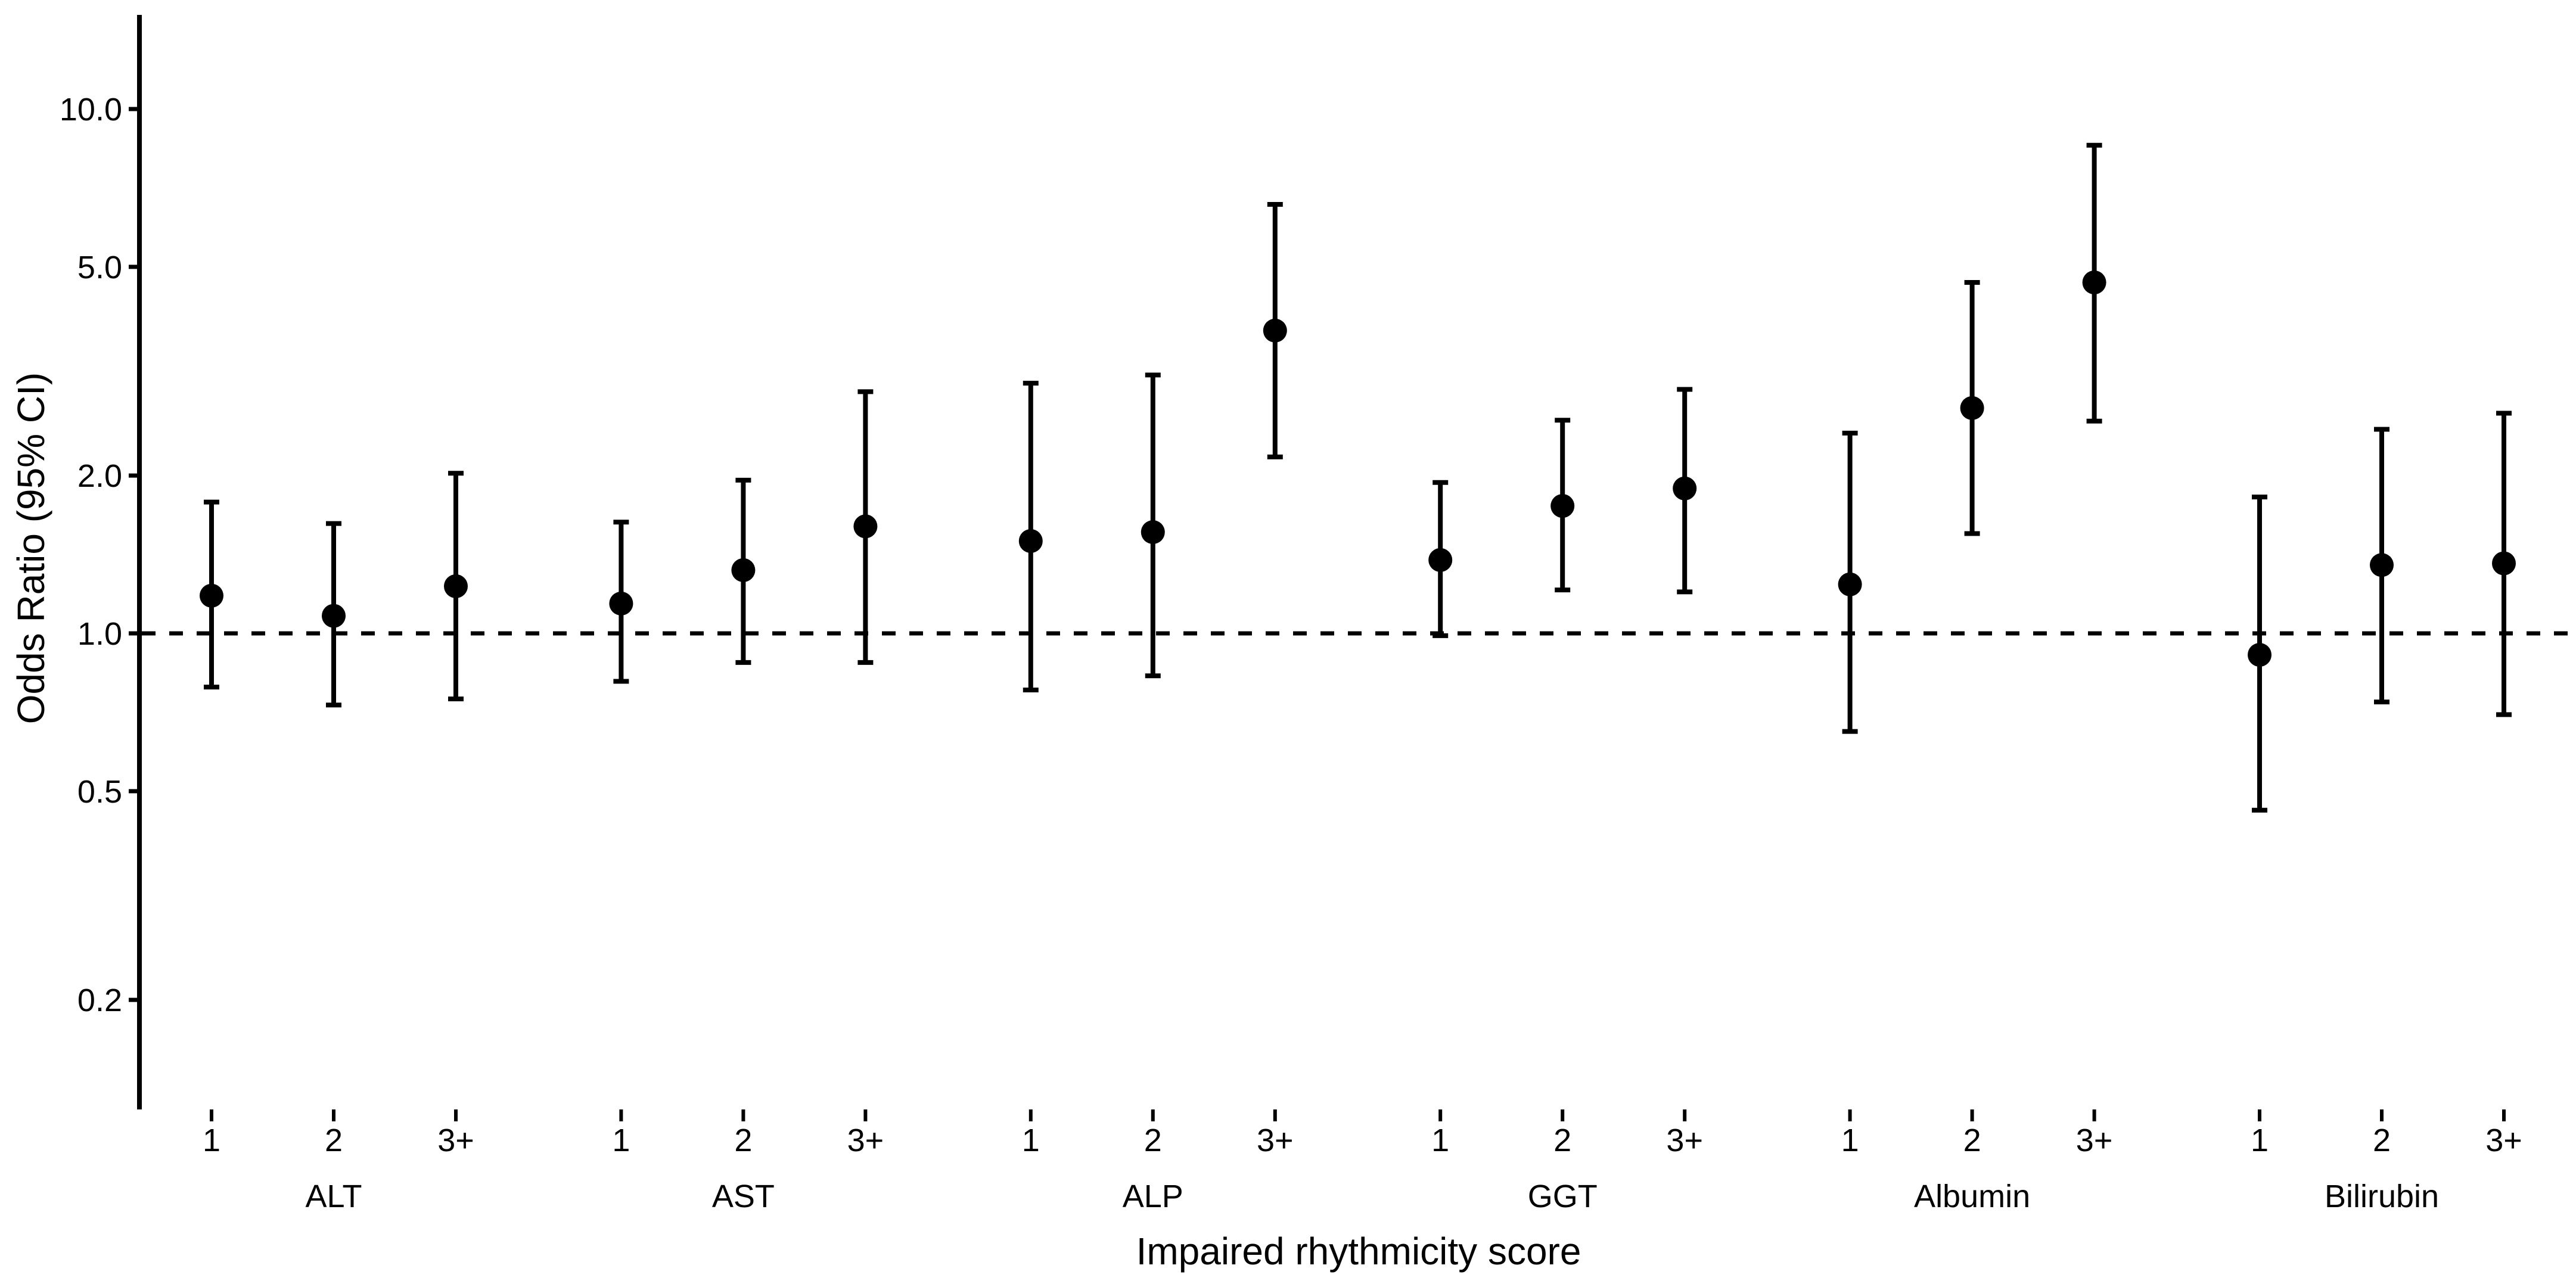 This screenshot has height=1287, width=2576. What do you see at coordinates (1153, 1196) in the screenshot?
I see `x-group-label: ALP` at bounding box center [1153, 1196].